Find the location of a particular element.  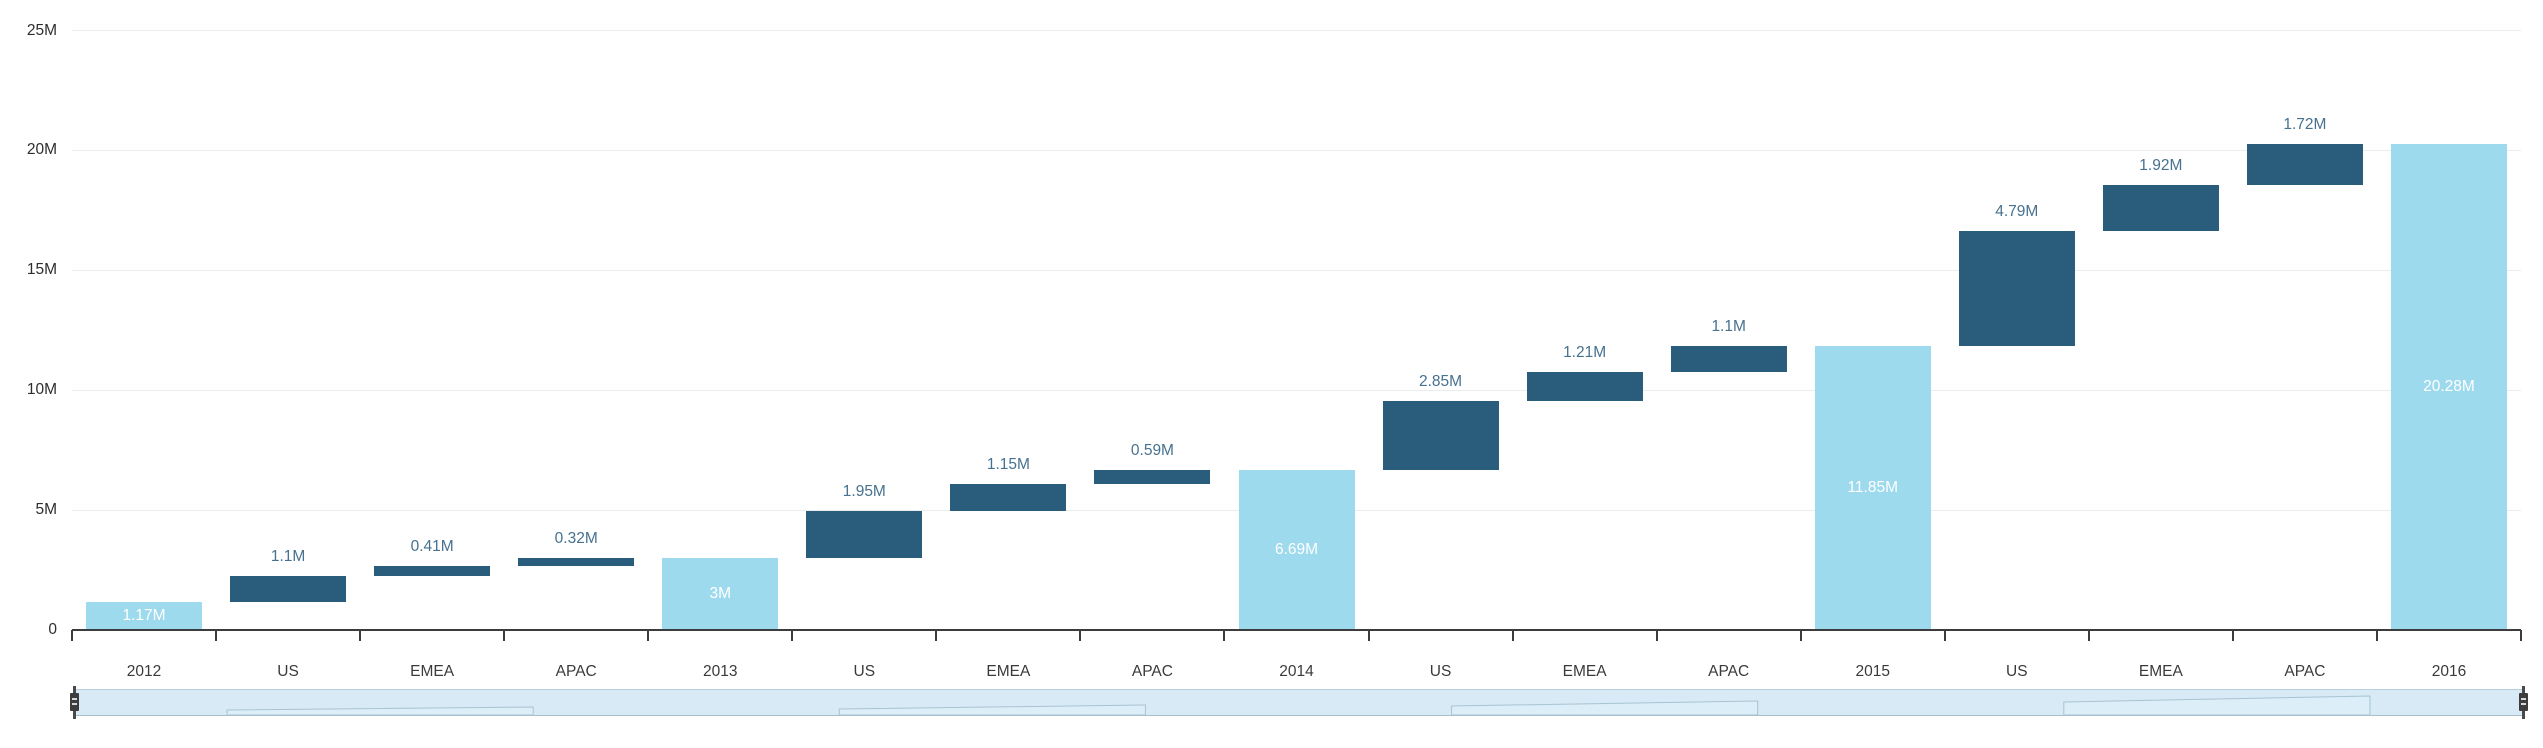

bar-value-label: 11.85M is located at coordinates (1873, 487).